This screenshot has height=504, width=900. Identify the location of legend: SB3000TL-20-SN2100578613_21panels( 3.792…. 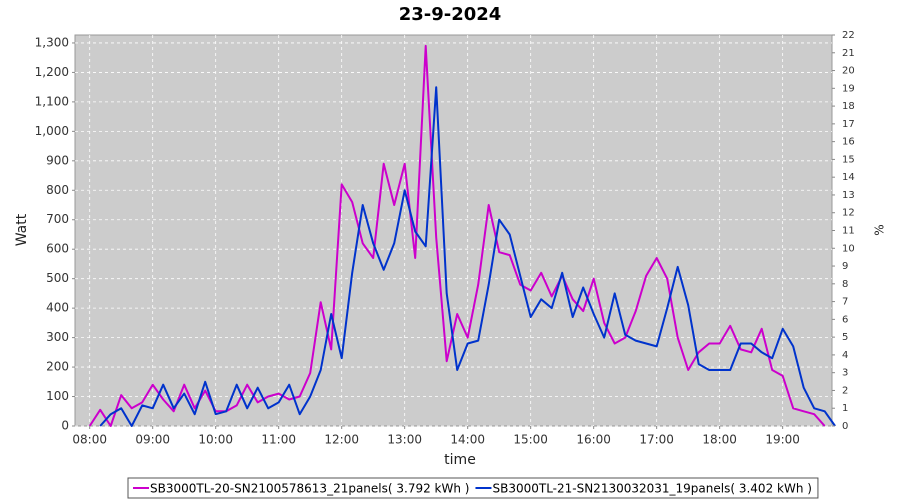
(473, 488).